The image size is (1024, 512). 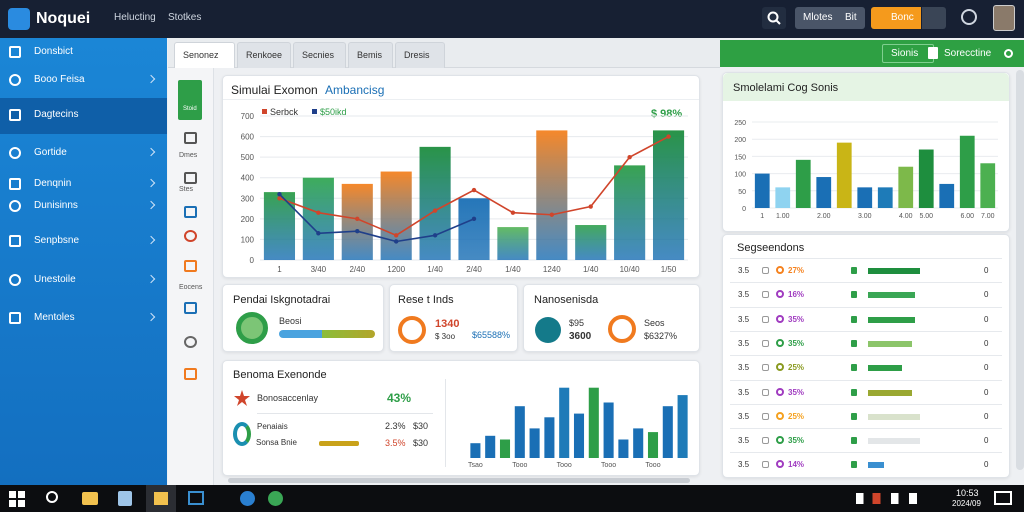 I want to click on list-row: 3.5 27% 0, so click(x=866, y=270).